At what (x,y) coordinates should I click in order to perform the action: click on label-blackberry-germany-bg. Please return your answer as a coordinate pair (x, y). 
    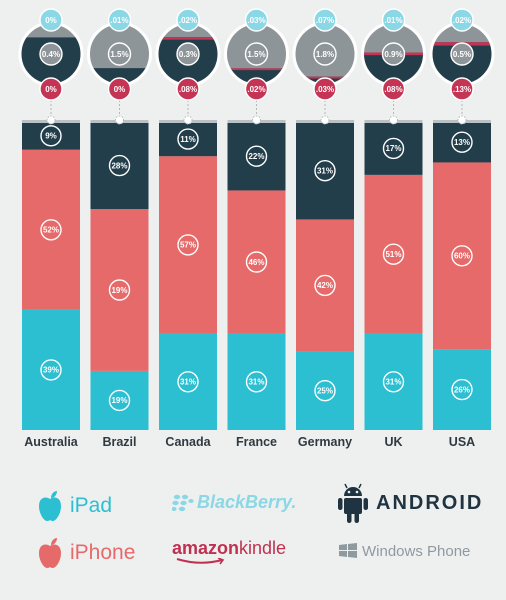
    Looking at the image, I should click on (325, 20).